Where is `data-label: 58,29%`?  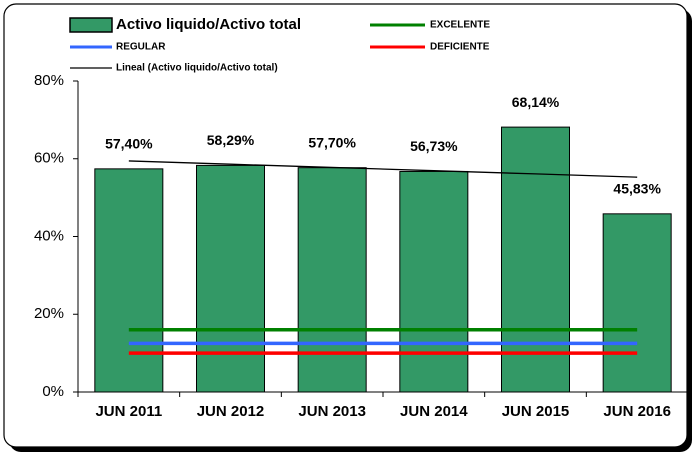
data-label: 58,29% is located at coordinates (231, 140).